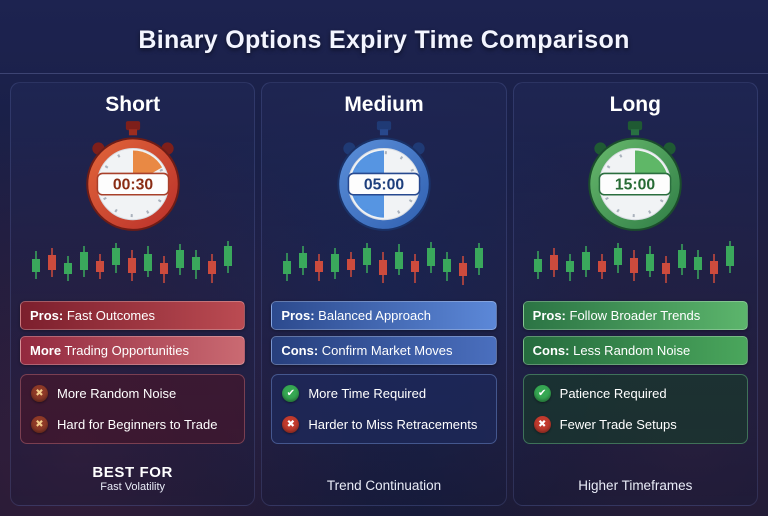  I want to click on points-box: Patience Required Fewer Trade Setups, so click(635, 409).